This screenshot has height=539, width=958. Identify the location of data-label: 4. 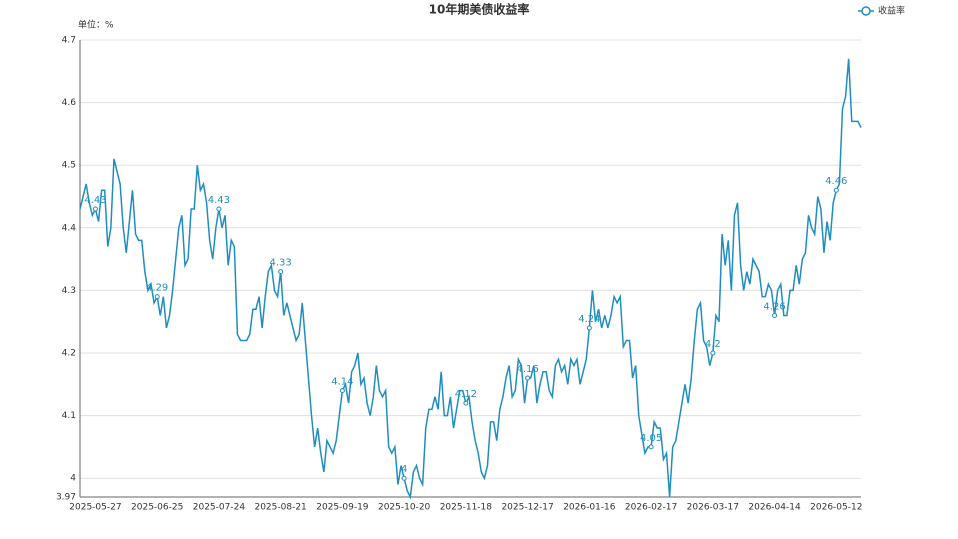
(404, 469).